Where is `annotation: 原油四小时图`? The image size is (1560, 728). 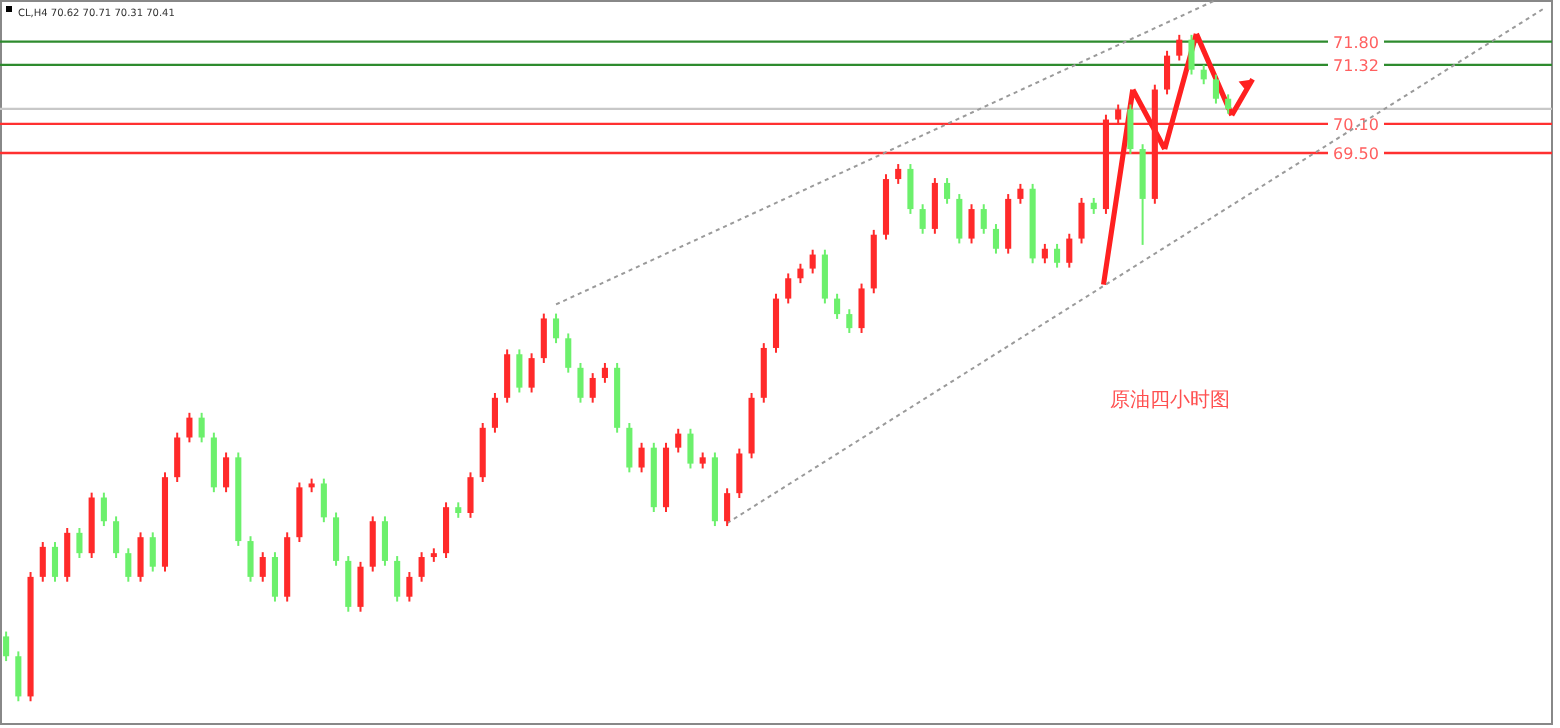 annotation: 原油四小时图 is located at coordinates (1170, 400).